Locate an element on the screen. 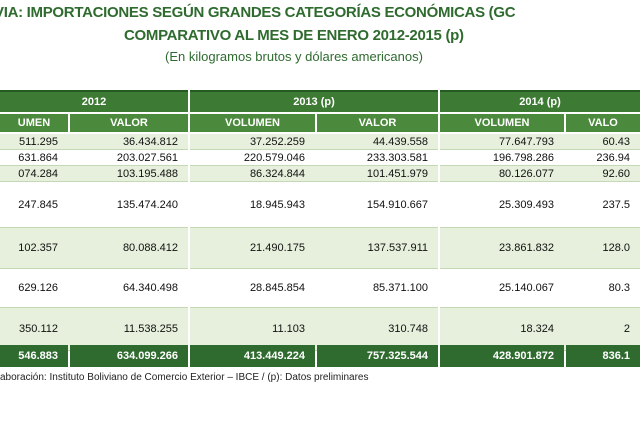 The image size is (640, 427). table-cell: 80.3 is located at coordinates (619, 288).